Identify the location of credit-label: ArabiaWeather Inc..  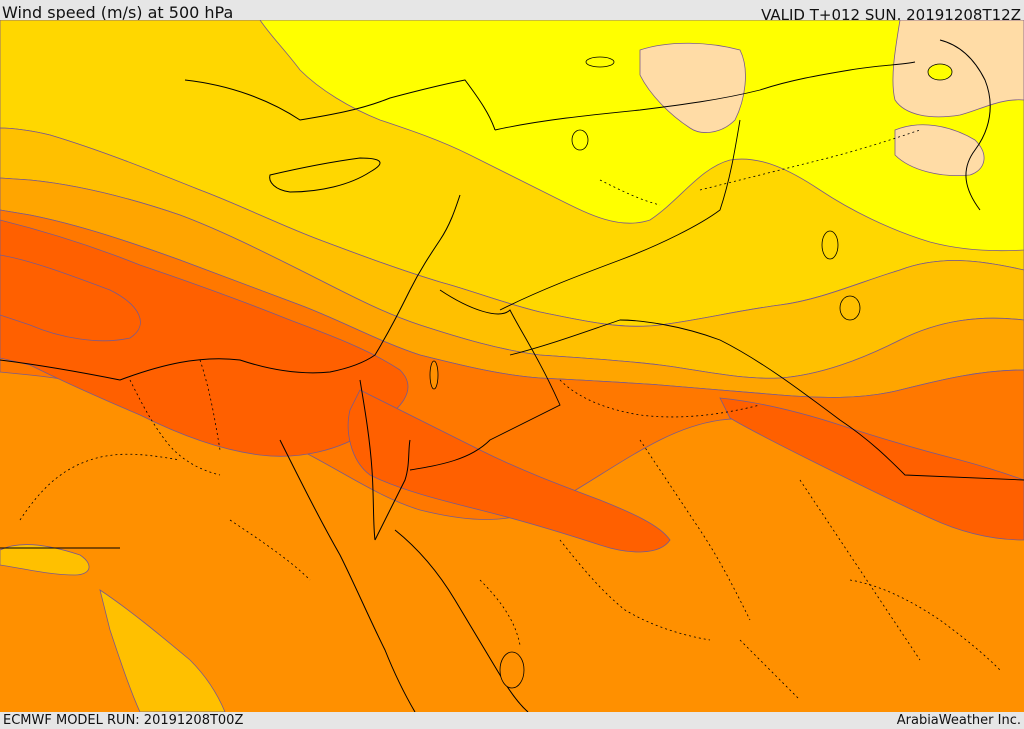
(958, 720).